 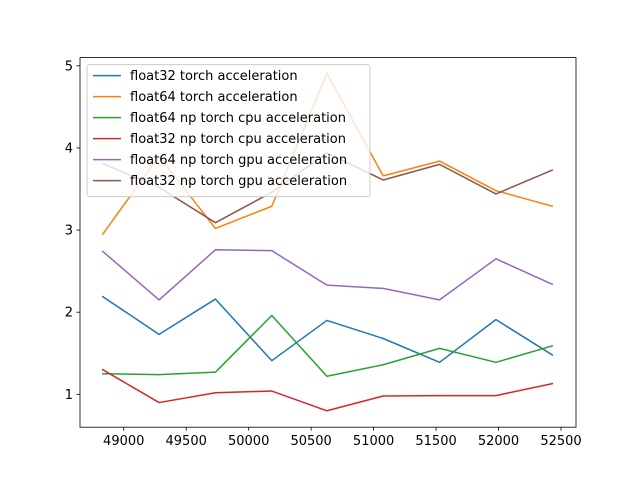 I want to click on x-tick-label: 52500, so click(x=560, y=441).